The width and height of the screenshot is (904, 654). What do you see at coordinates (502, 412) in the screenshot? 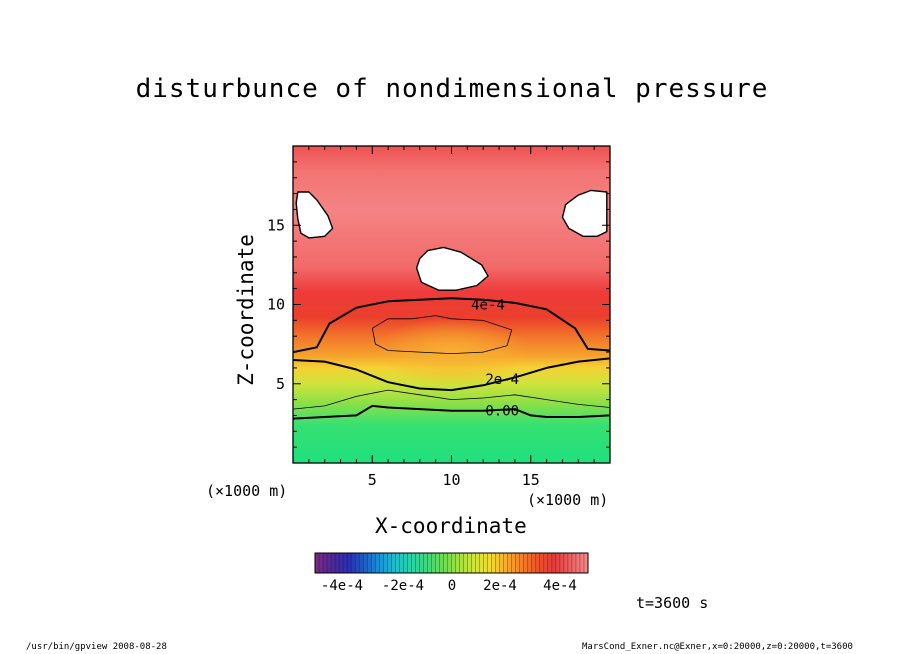
I see `contour-label: 0.00` at bounding box center [502, 412].